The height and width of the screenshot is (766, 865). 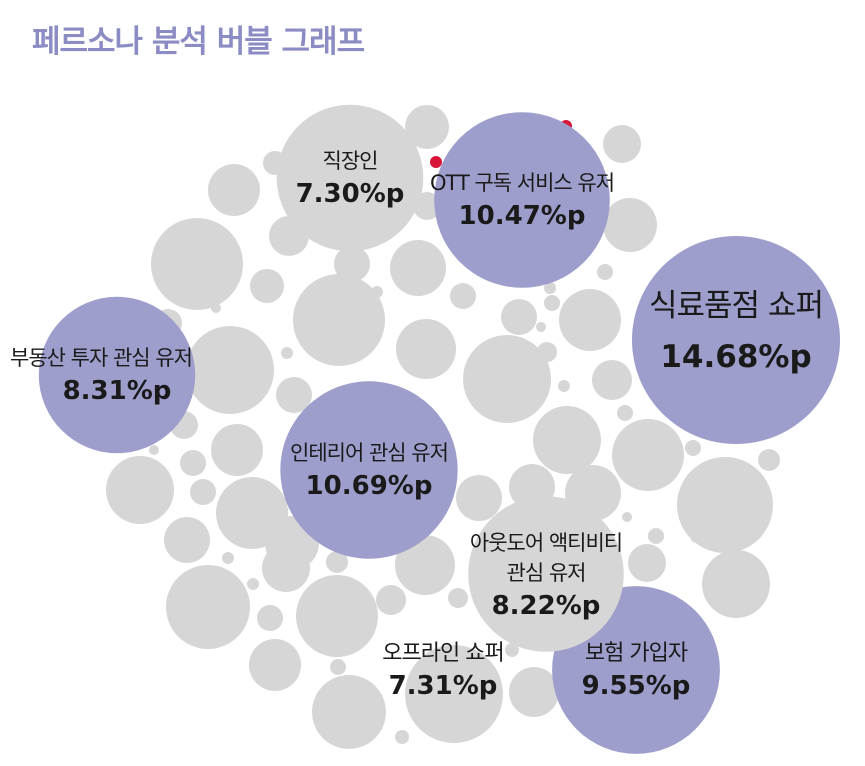 What do you see at coordinates (443, 686) in the screenshot?
I see `persona-value-label: 7.31%p` at bounding box center [443, 686].